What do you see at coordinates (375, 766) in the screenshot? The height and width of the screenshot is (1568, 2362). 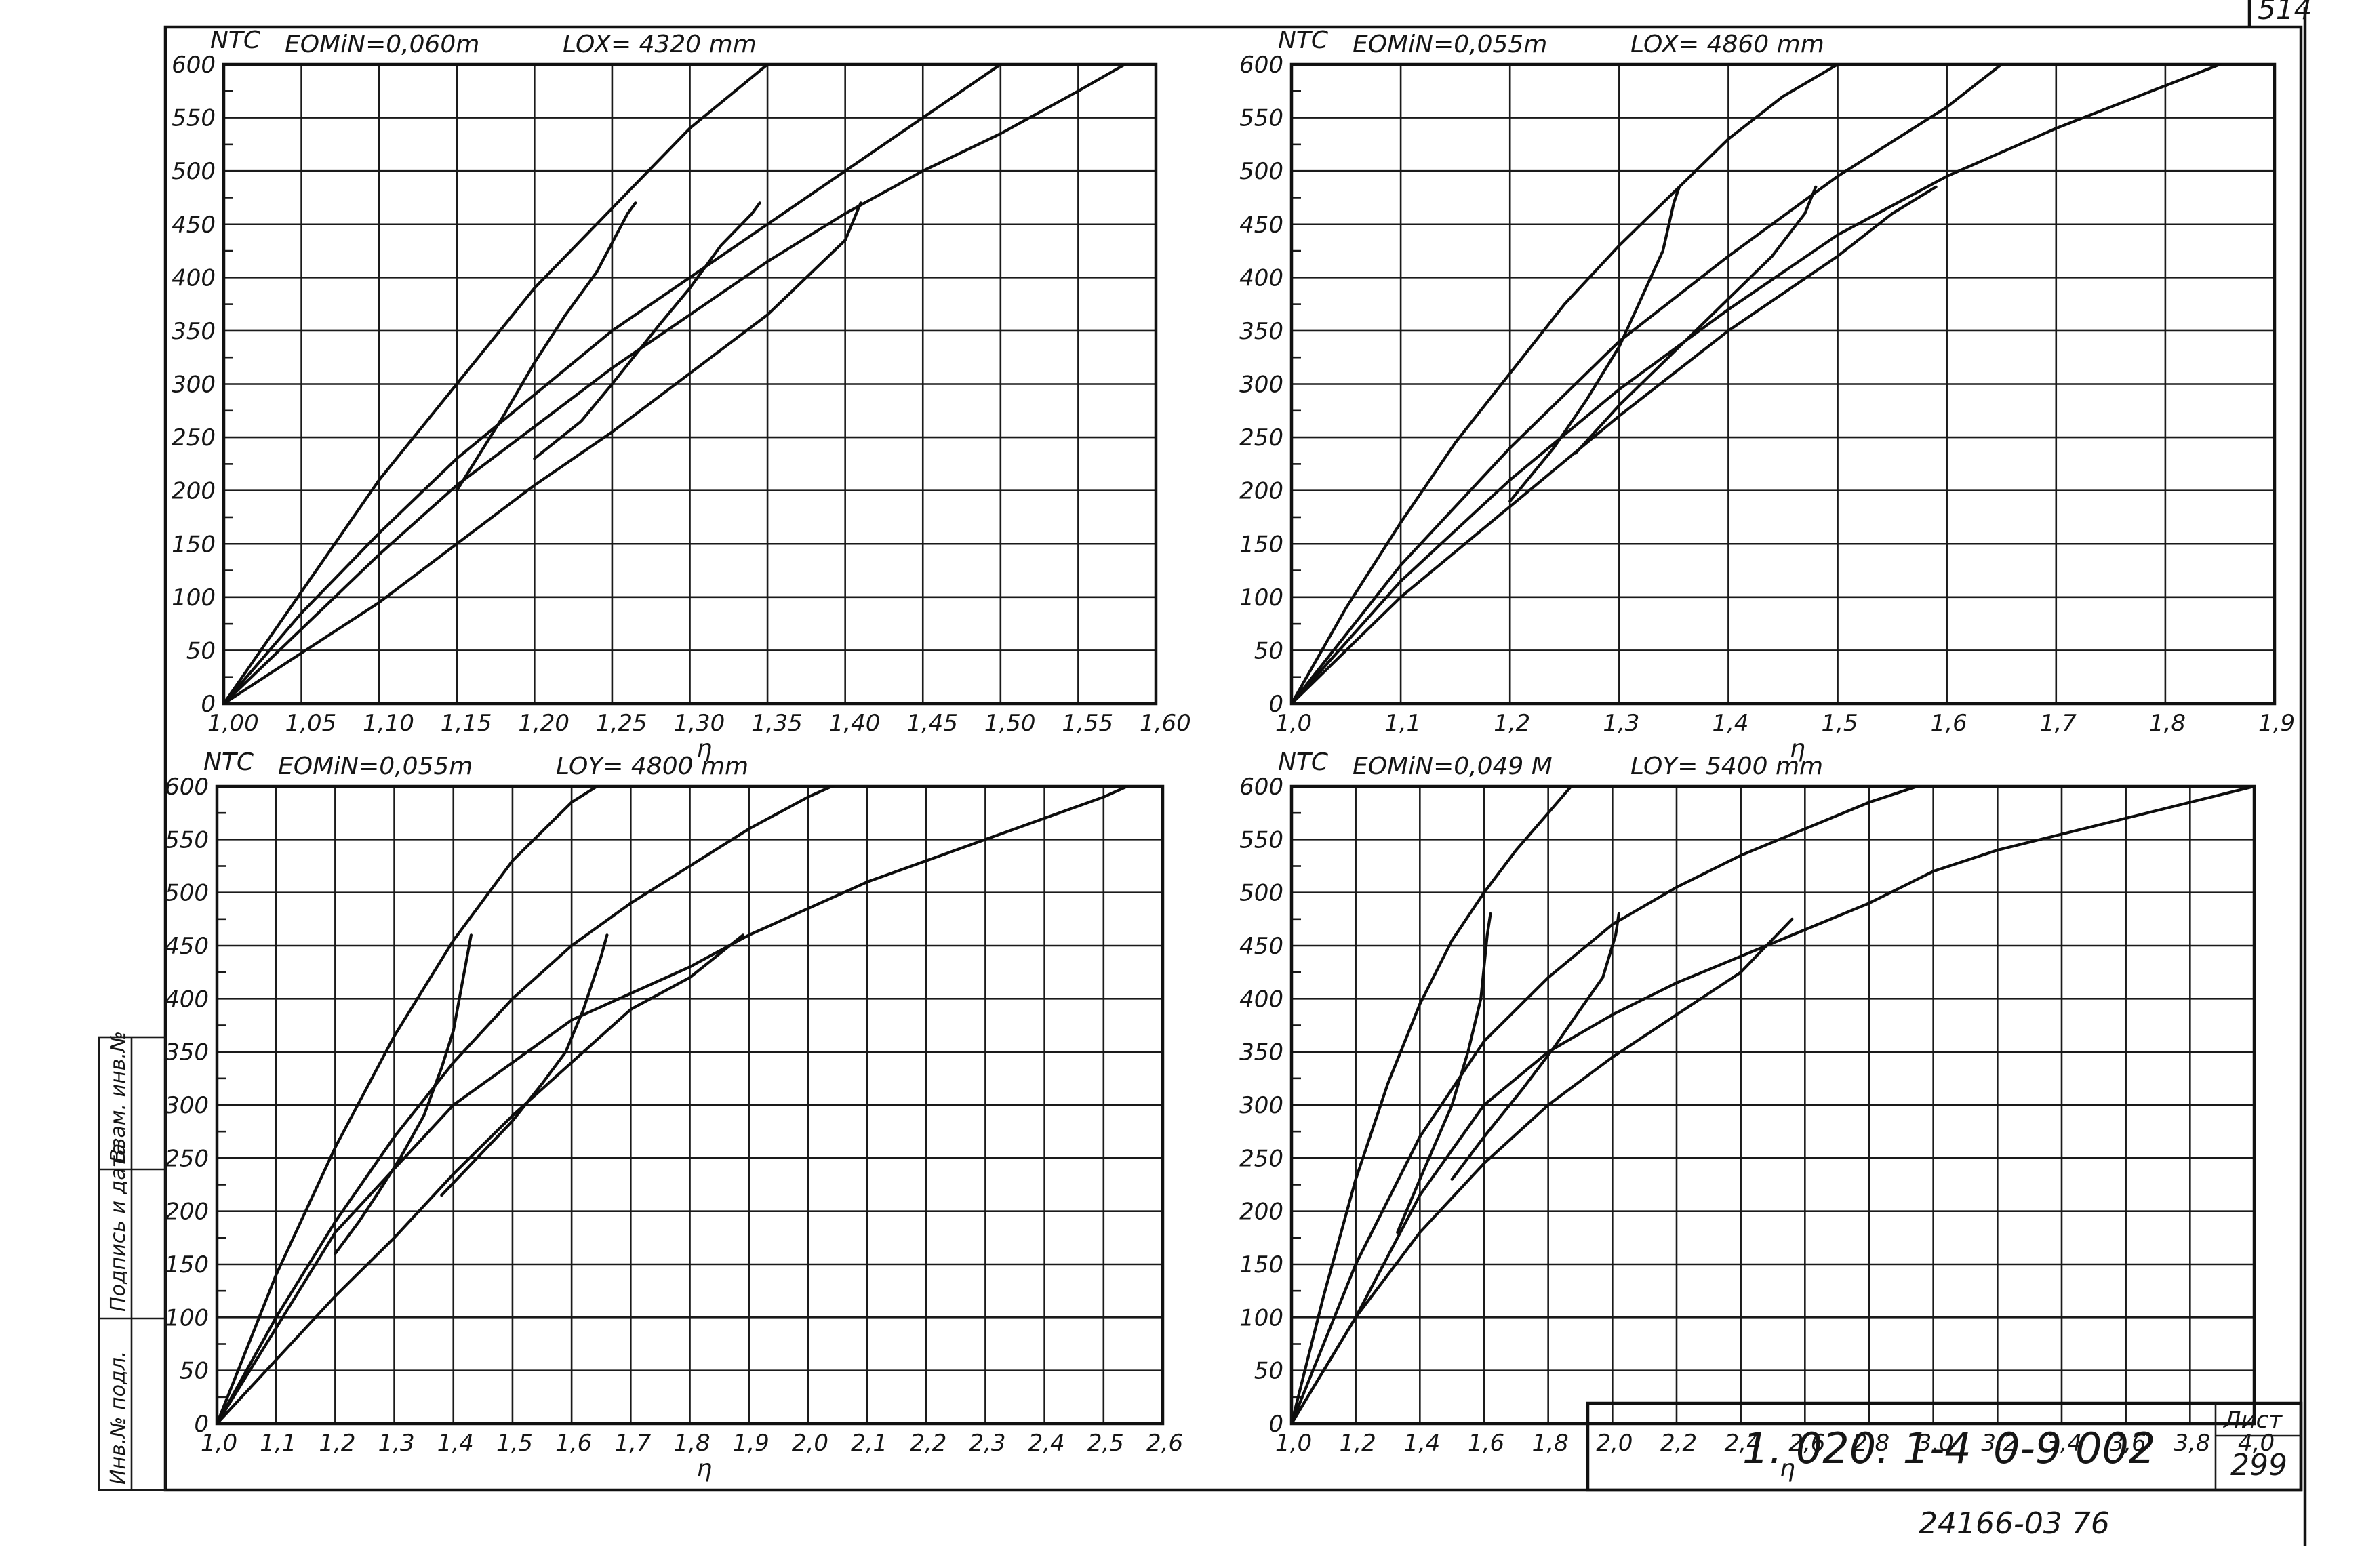 I see `chart-param-eccentricity: EOMiN=0,055m` at bounding box center [375, 766].